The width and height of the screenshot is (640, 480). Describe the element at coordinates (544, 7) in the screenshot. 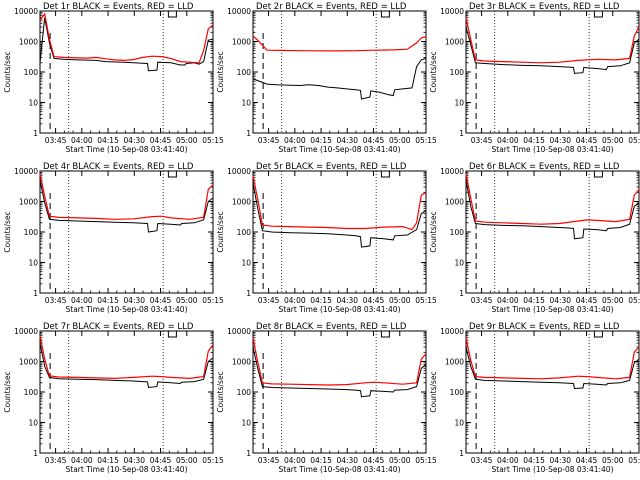

I see `chart-title: Det 3r BLACK = Events, RED = LLD` at that location.